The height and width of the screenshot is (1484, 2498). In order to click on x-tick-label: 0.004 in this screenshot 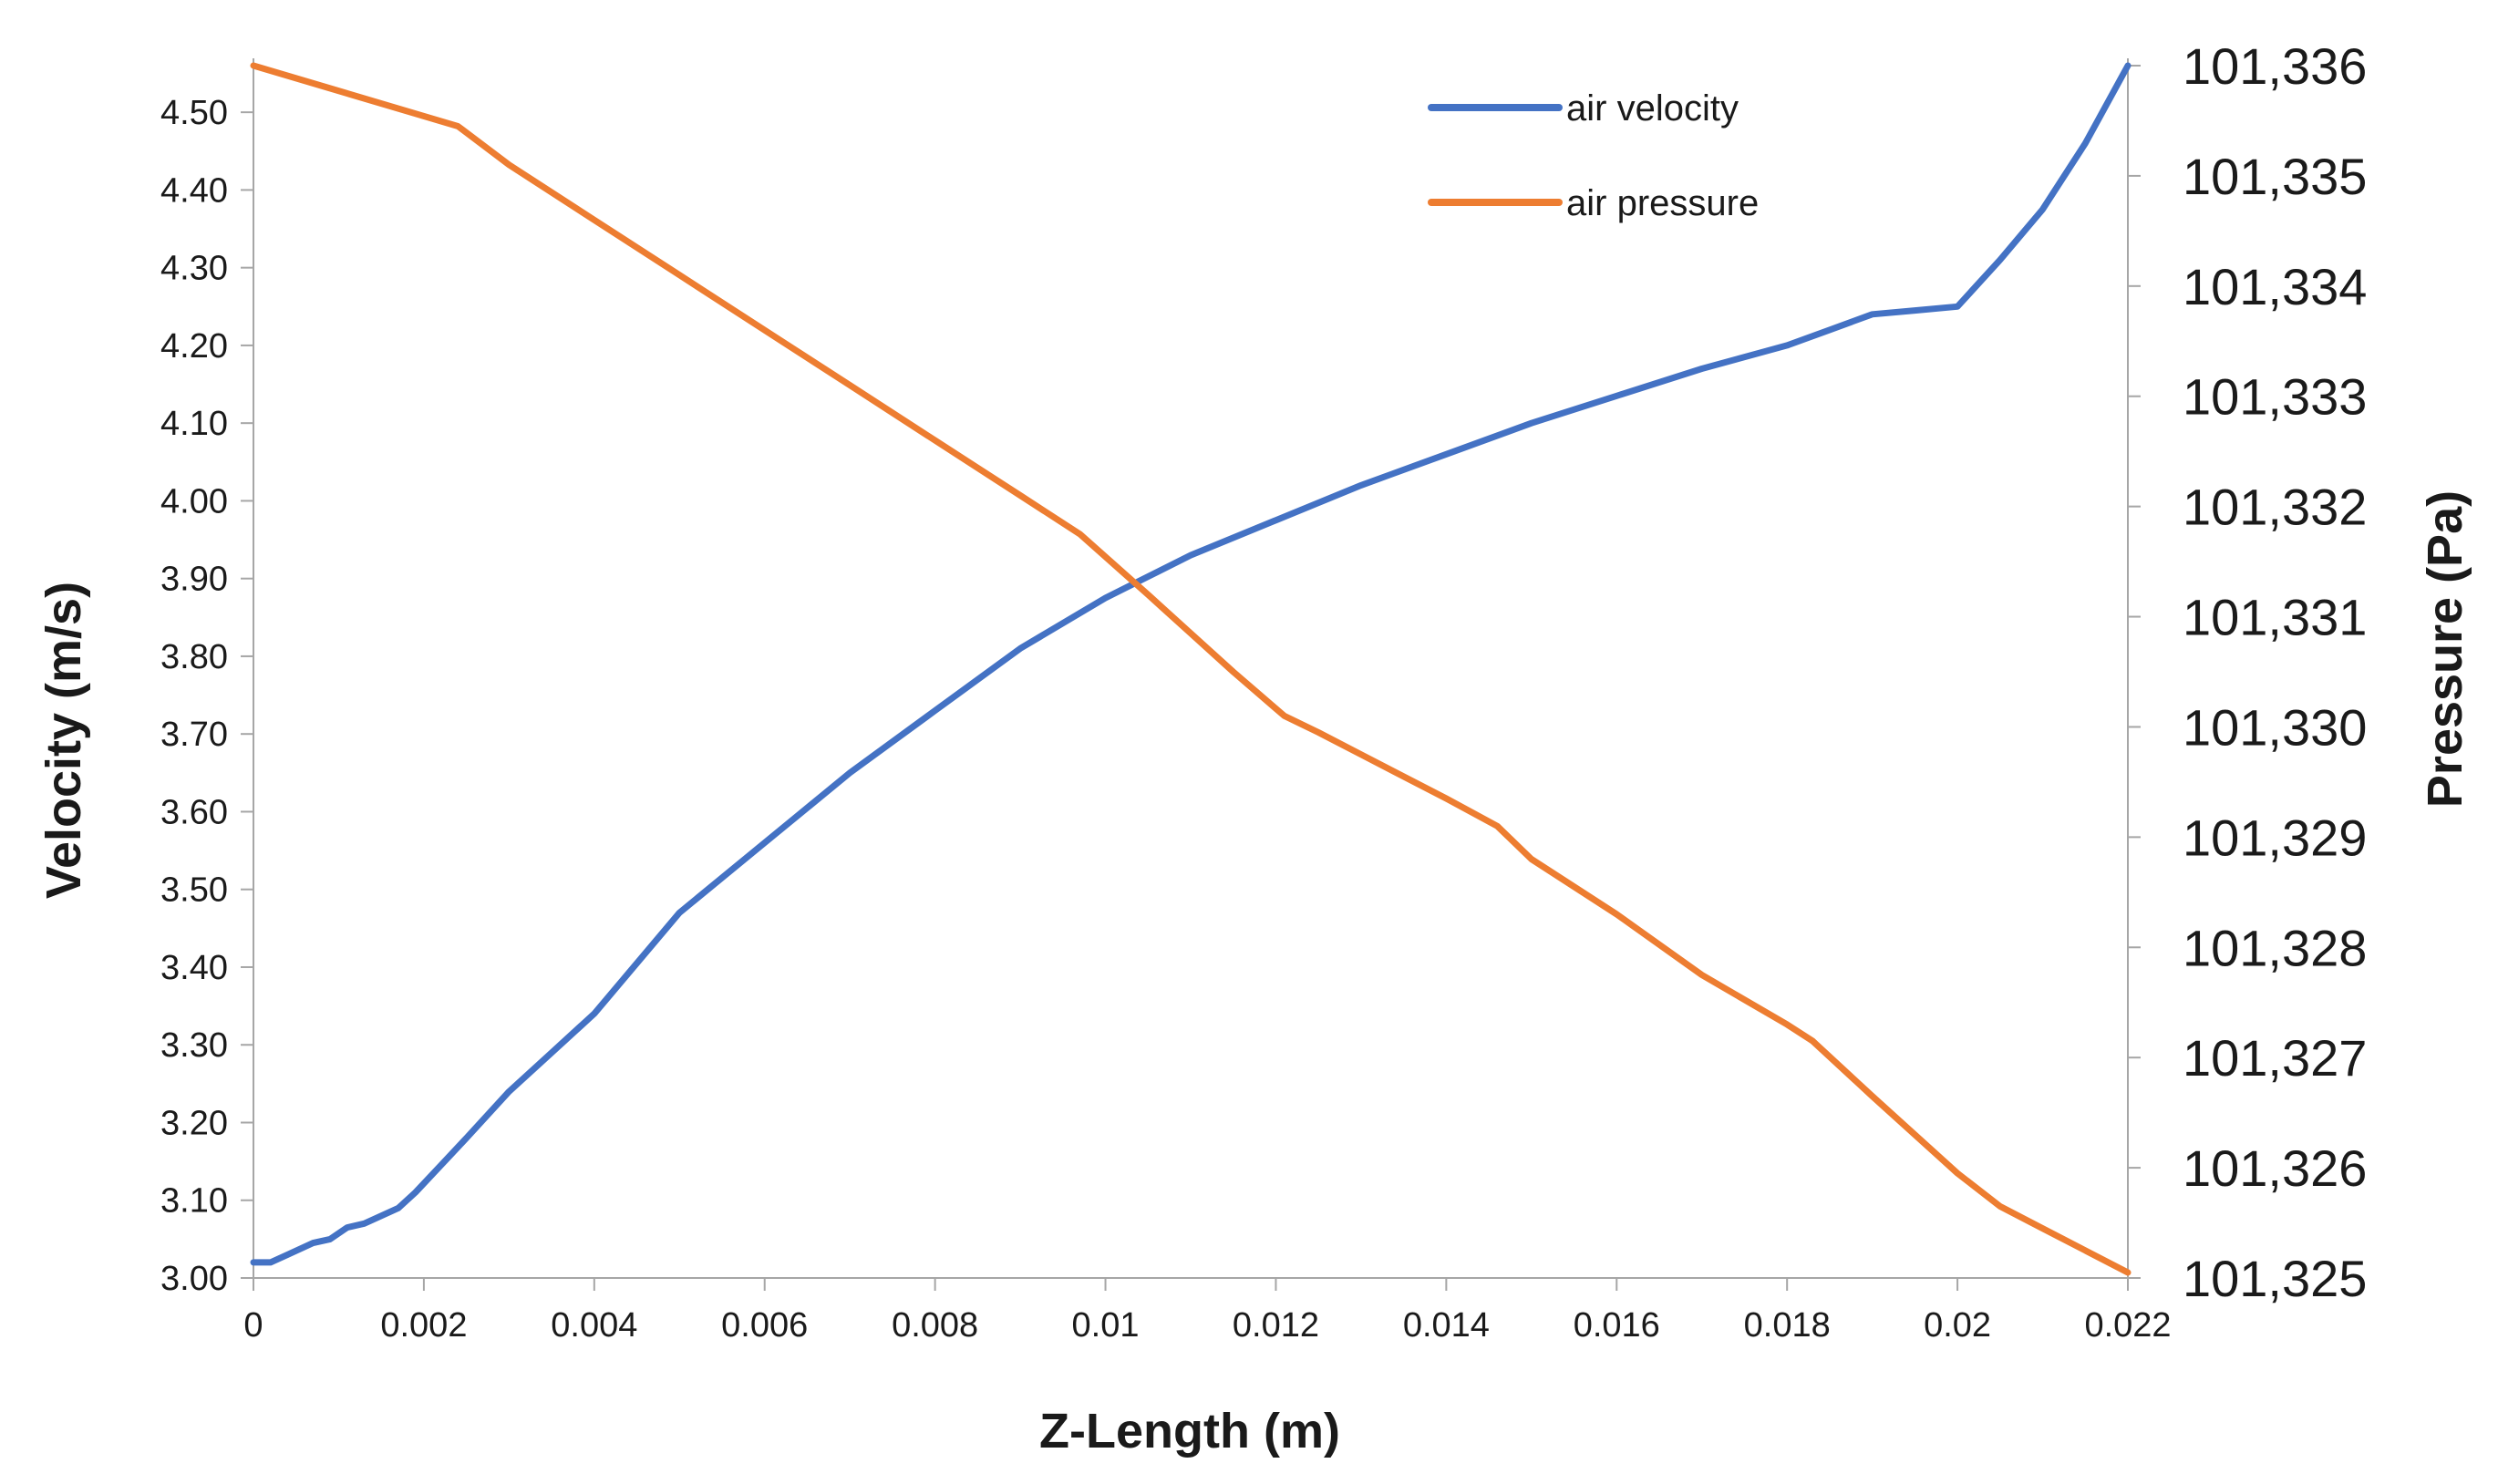, I will do `click(594, 1325)`.